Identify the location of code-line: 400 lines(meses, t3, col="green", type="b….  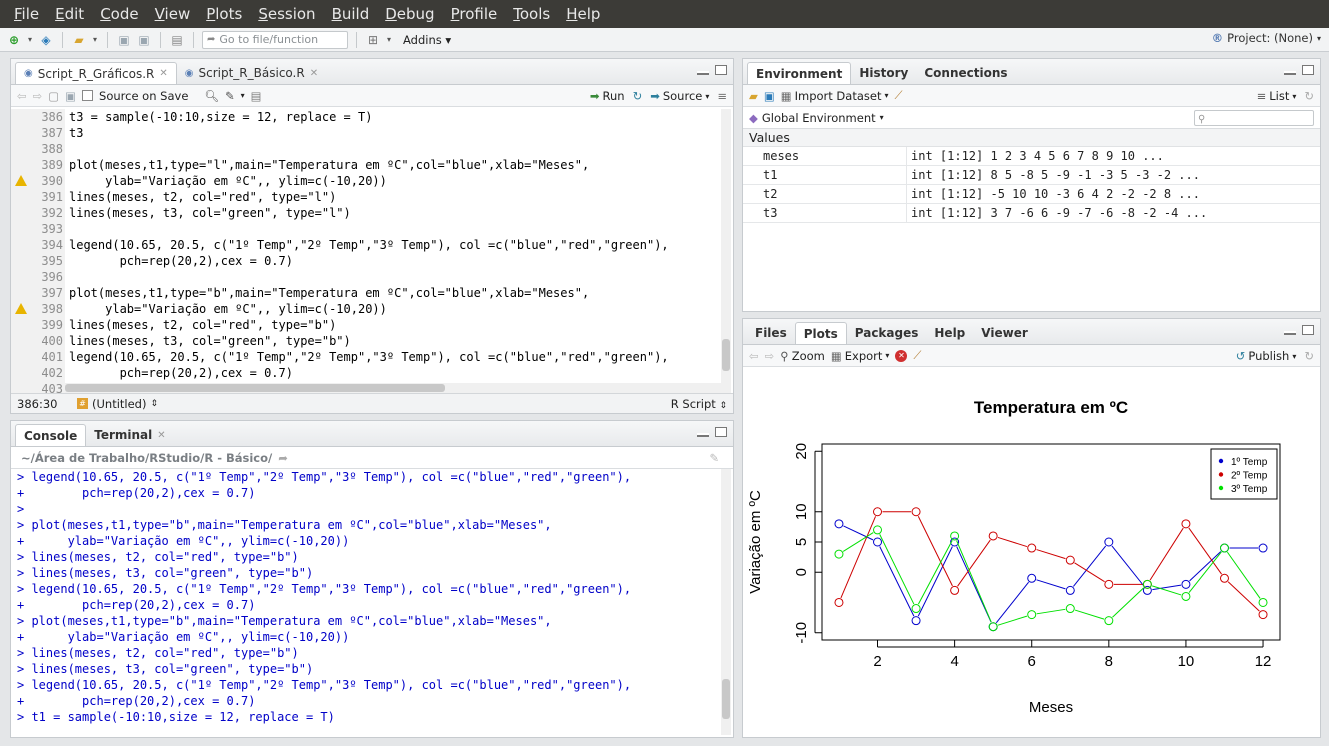
(367, 341).